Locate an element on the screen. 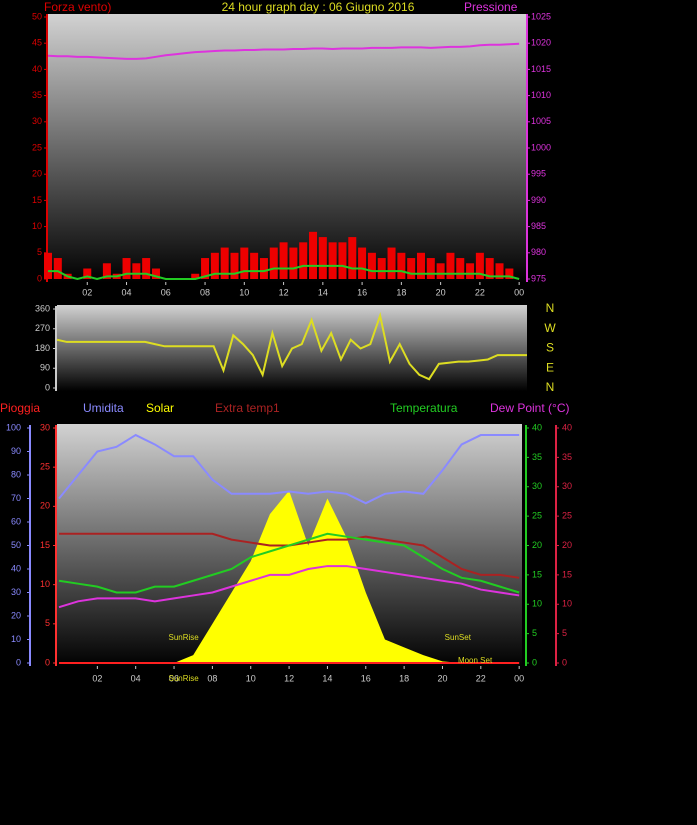 The height and width of the screenshot is (825, 697). direction-label: W is located at coordinates (550, 328).